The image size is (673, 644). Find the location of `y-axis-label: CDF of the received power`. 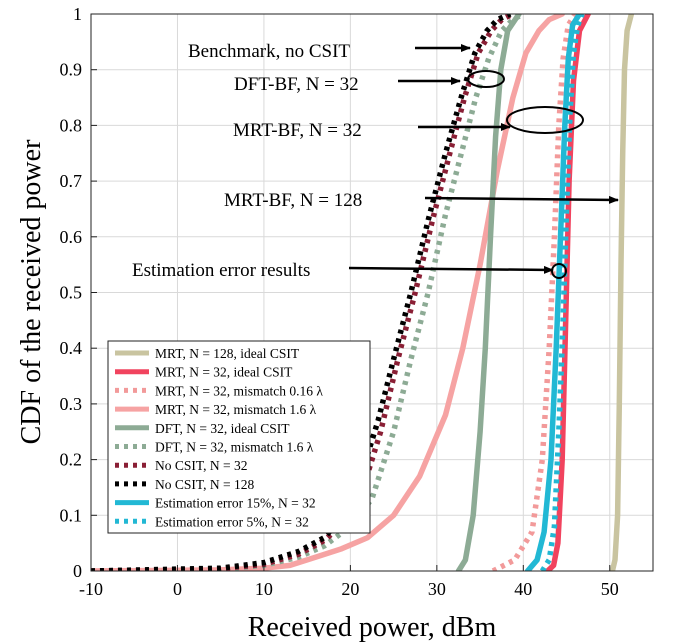

y-axis-label: CDF of the received power is located at coordinates (31, 291).